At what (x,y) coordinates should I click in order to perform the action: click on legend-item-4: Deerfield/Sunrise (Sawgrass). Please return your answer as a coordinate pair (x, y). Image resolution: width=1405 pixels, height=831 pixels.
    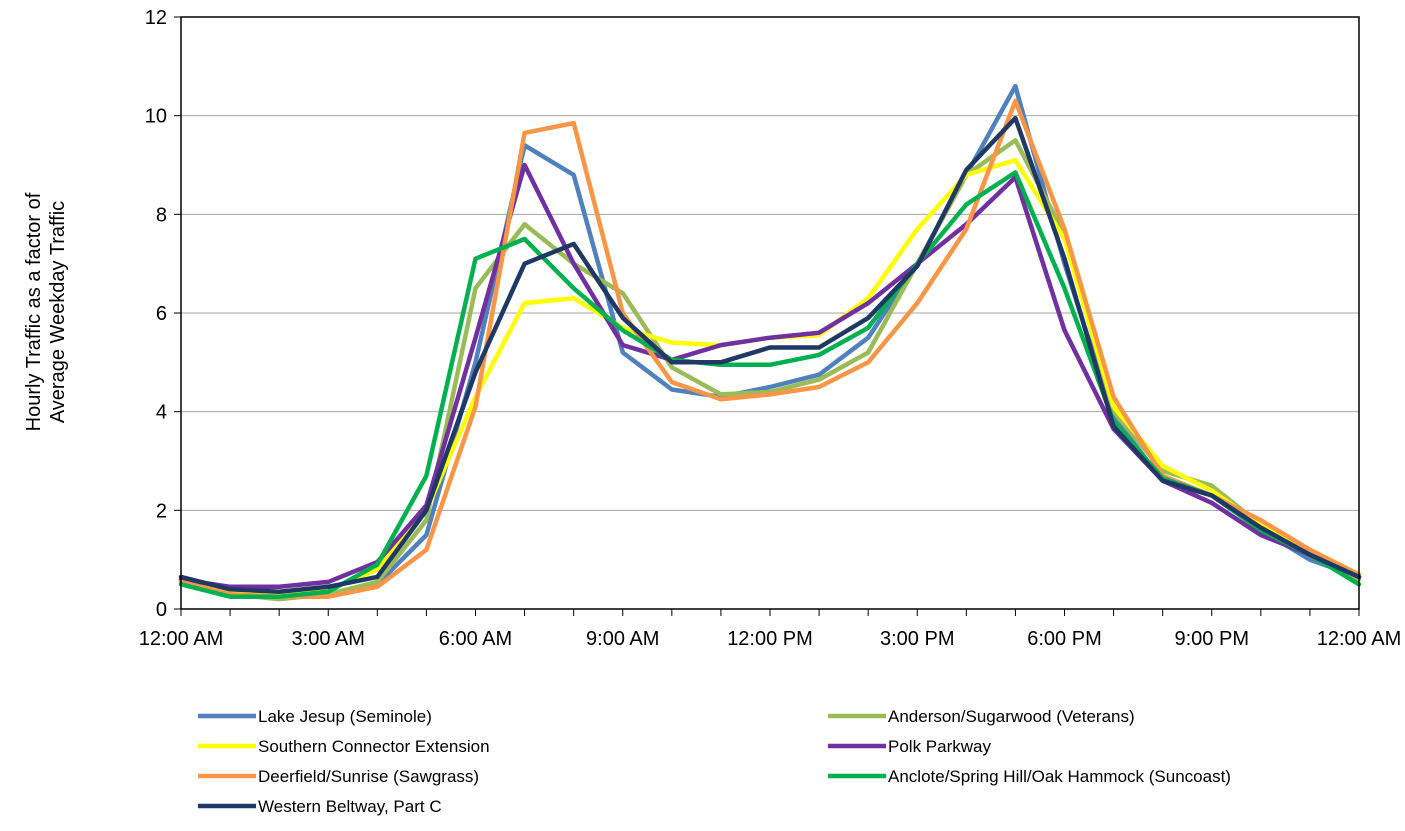
    Looking at the image, I should click on (338, 776).